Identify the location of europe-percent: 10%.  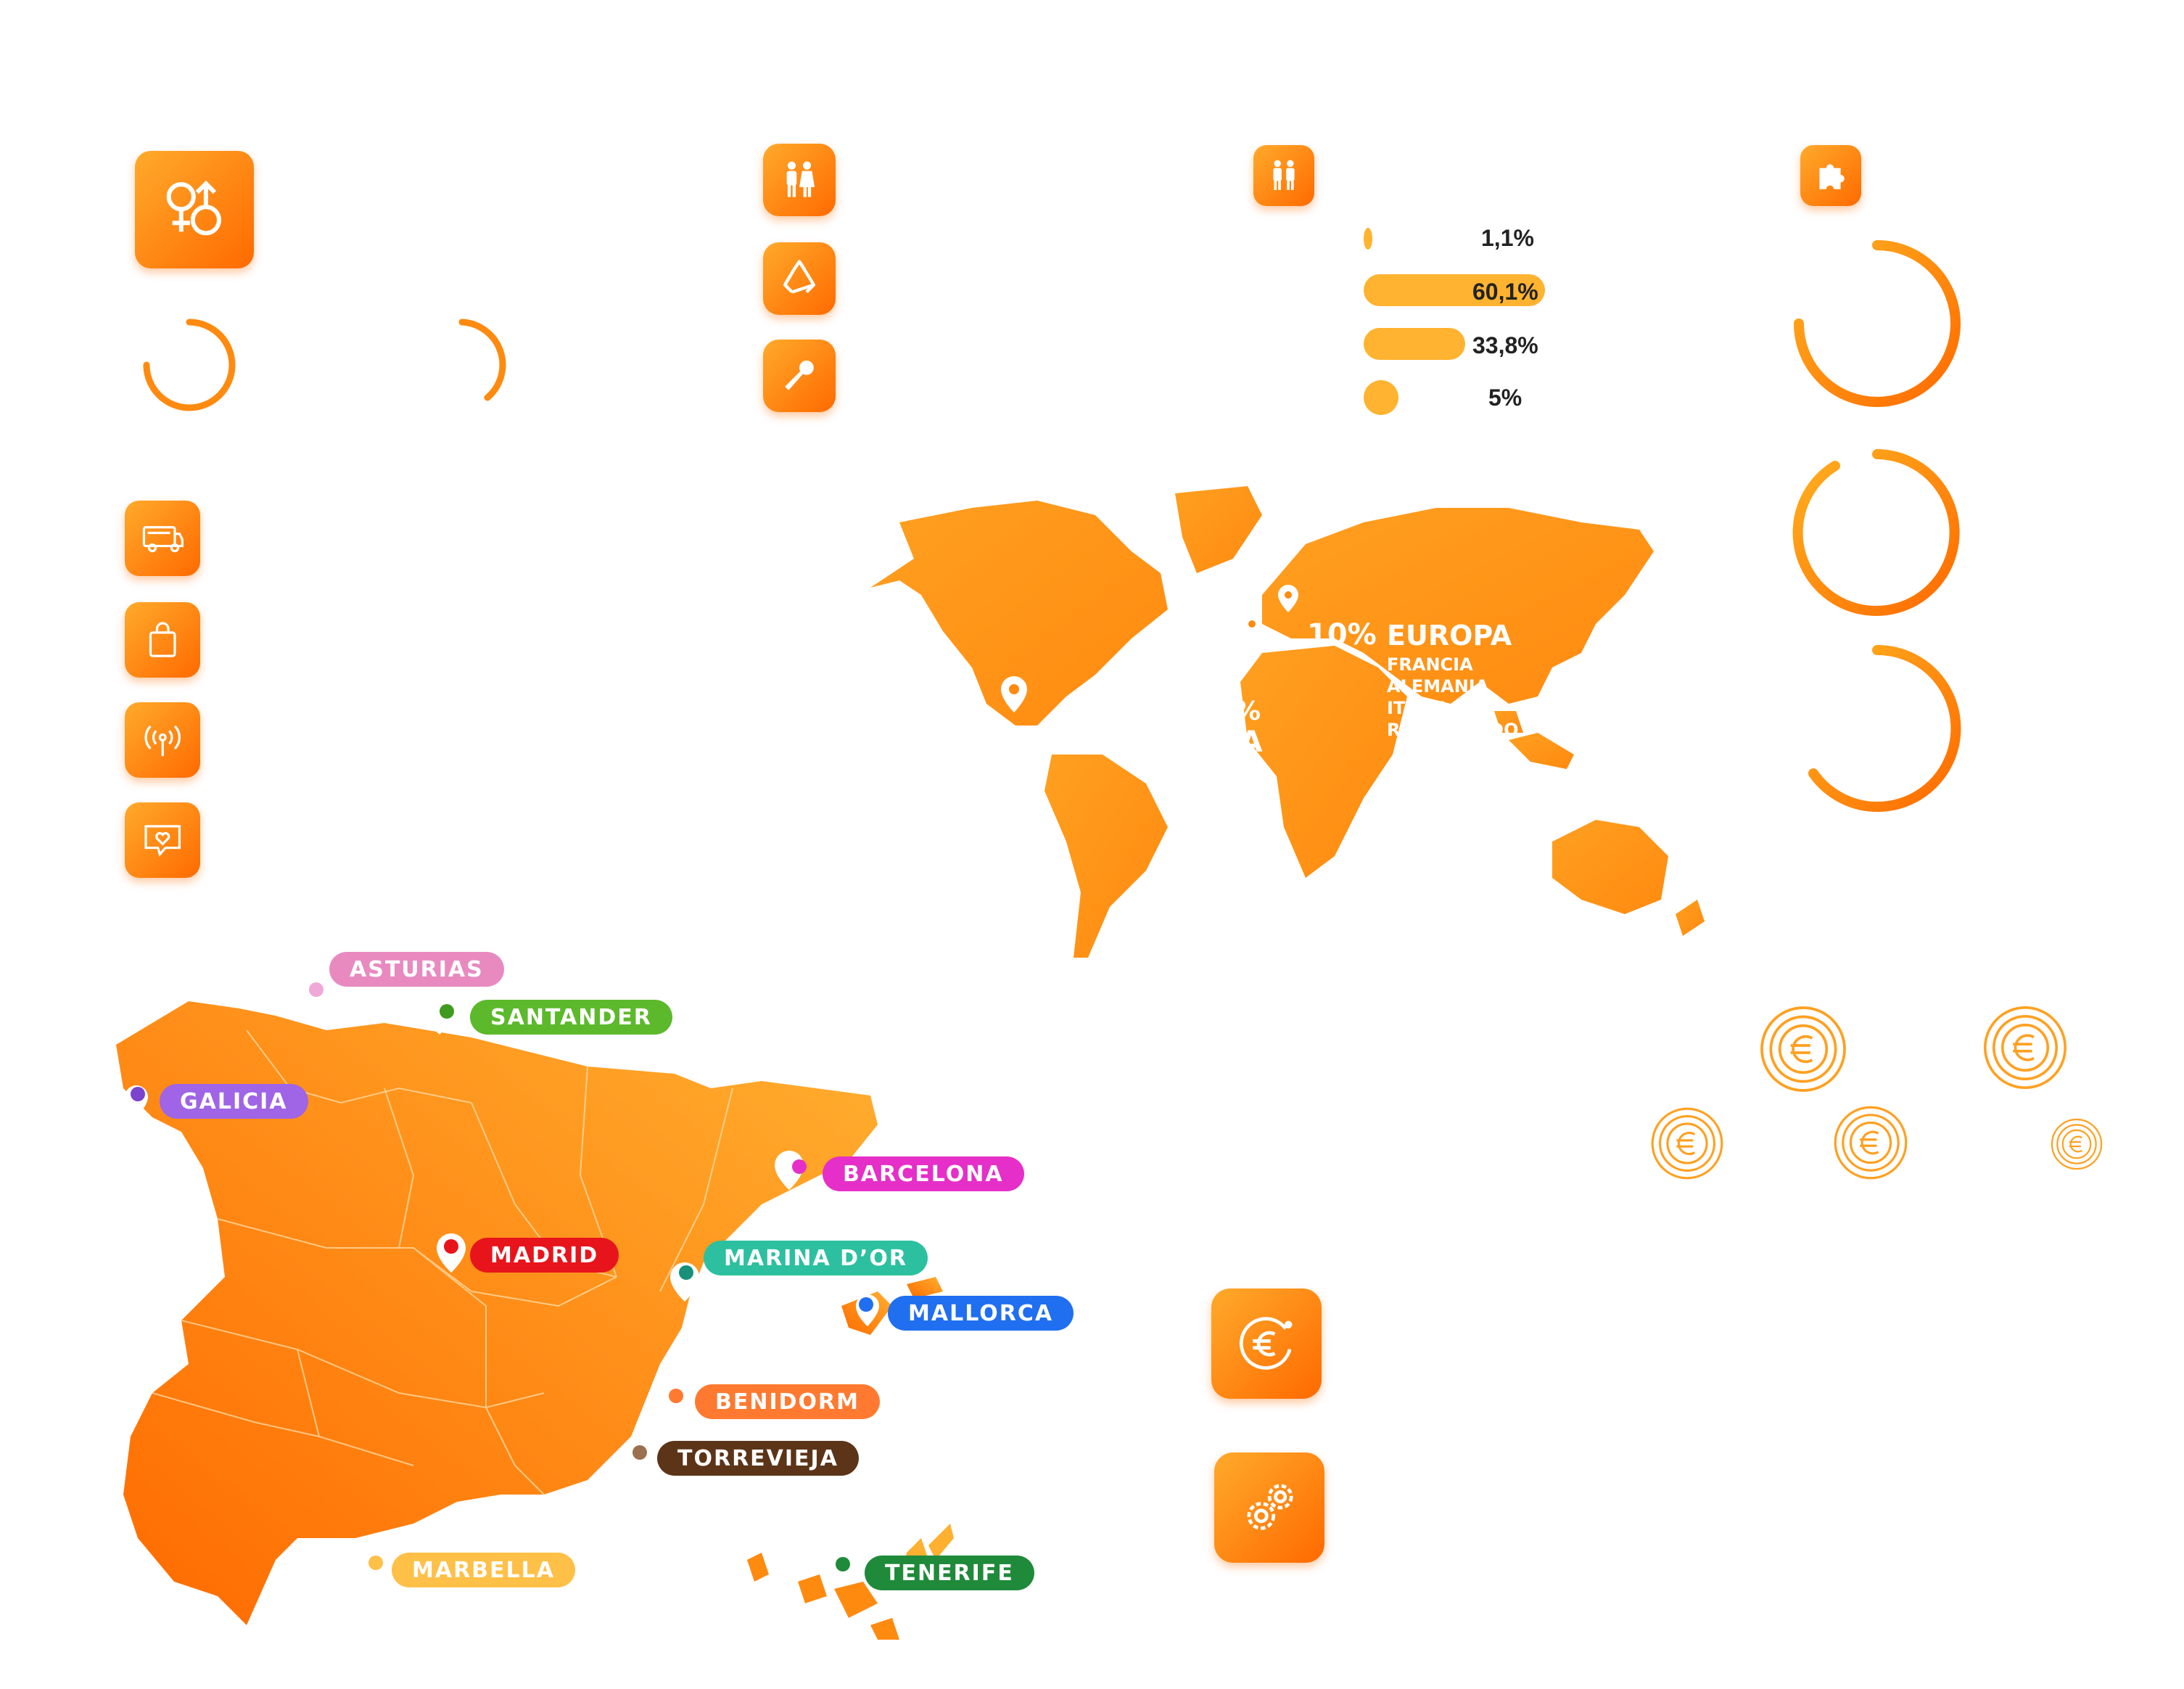
(1342, 635).